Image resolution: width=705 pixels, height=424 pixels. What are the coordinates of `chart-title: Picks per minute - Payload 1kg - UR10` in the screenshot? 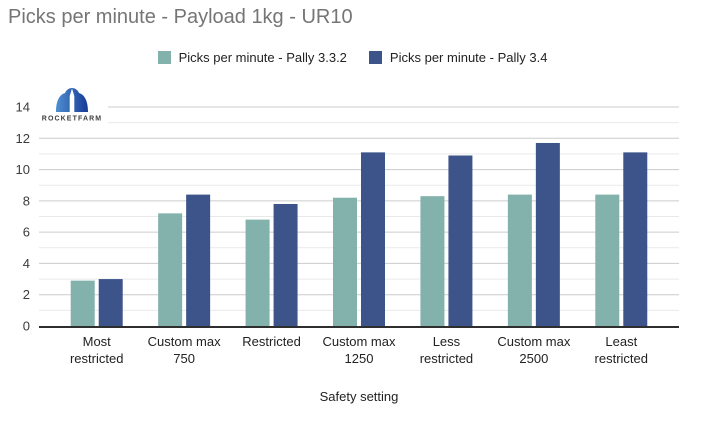 It's located at (180, 17).